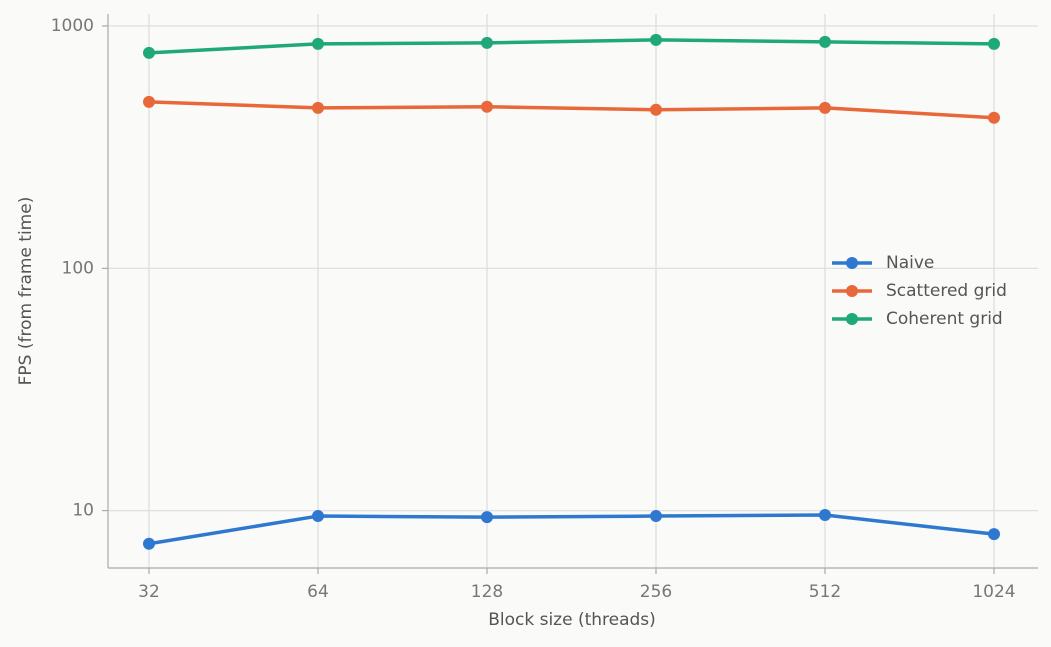 The image size is (1051, 647). I want to click on y-axis-label: FPS (from frame time), so click(26, 291).